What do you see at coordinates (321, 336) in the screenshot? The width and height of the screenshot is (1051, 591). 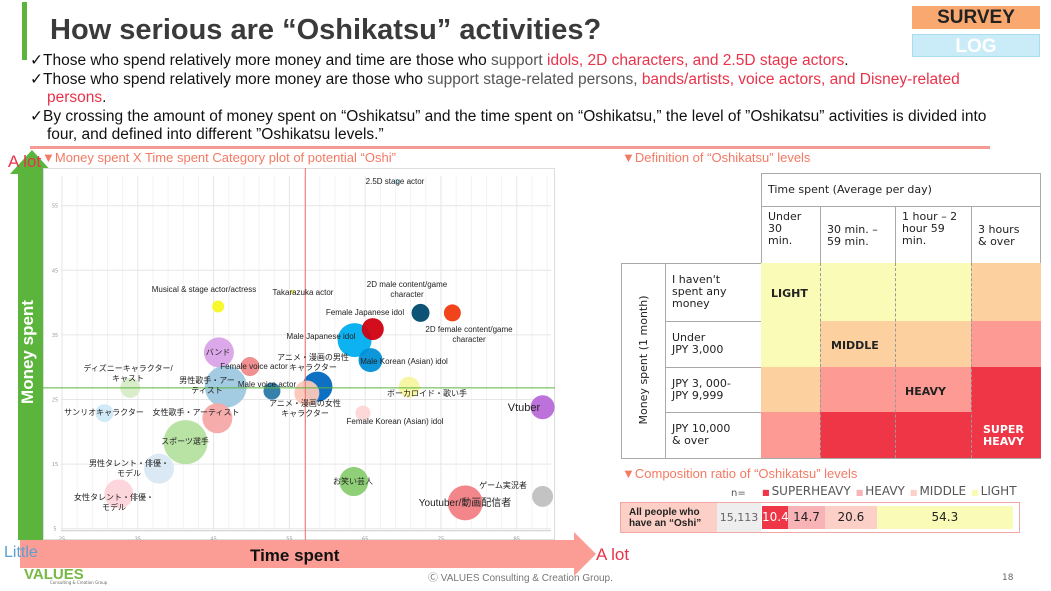 I see `bubble-label: Male Japanese idol` at bounding box center [321, 336].